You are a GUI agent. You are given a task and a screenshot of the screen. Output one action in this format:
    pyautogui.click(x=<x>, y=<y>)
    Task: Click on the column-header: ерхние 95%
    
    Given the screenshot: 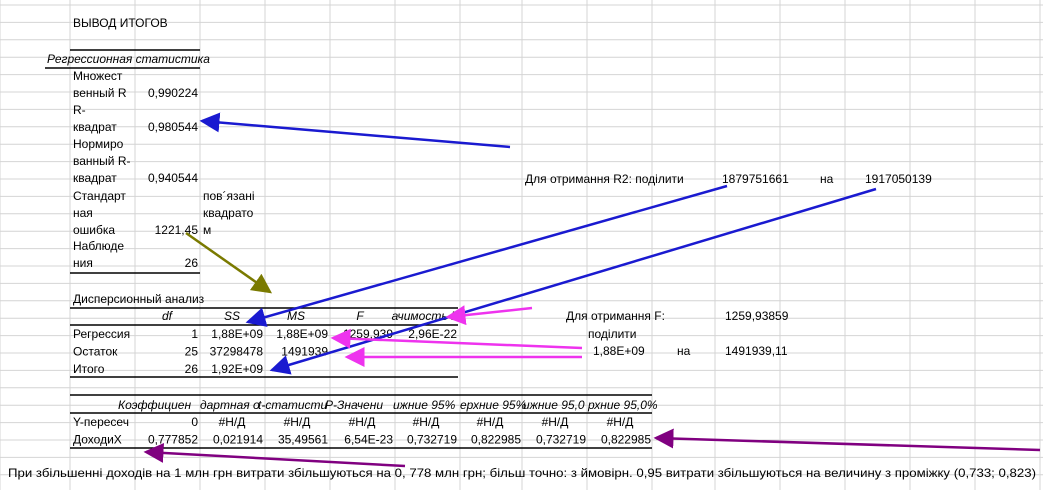 What is the action you would take?
    pyautogui.click(x=493, y=405)
    